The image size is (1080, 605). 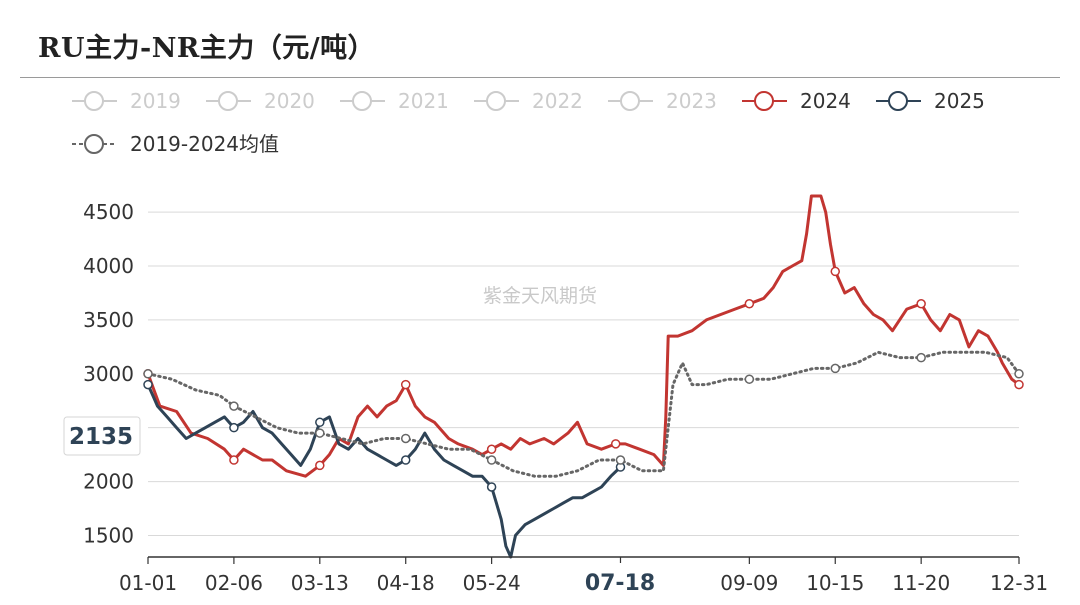 What do you see at coordinates (320, 583) in the screenshot?
I see `x-tick-label: 03-13` at bounding box center [320, 583].